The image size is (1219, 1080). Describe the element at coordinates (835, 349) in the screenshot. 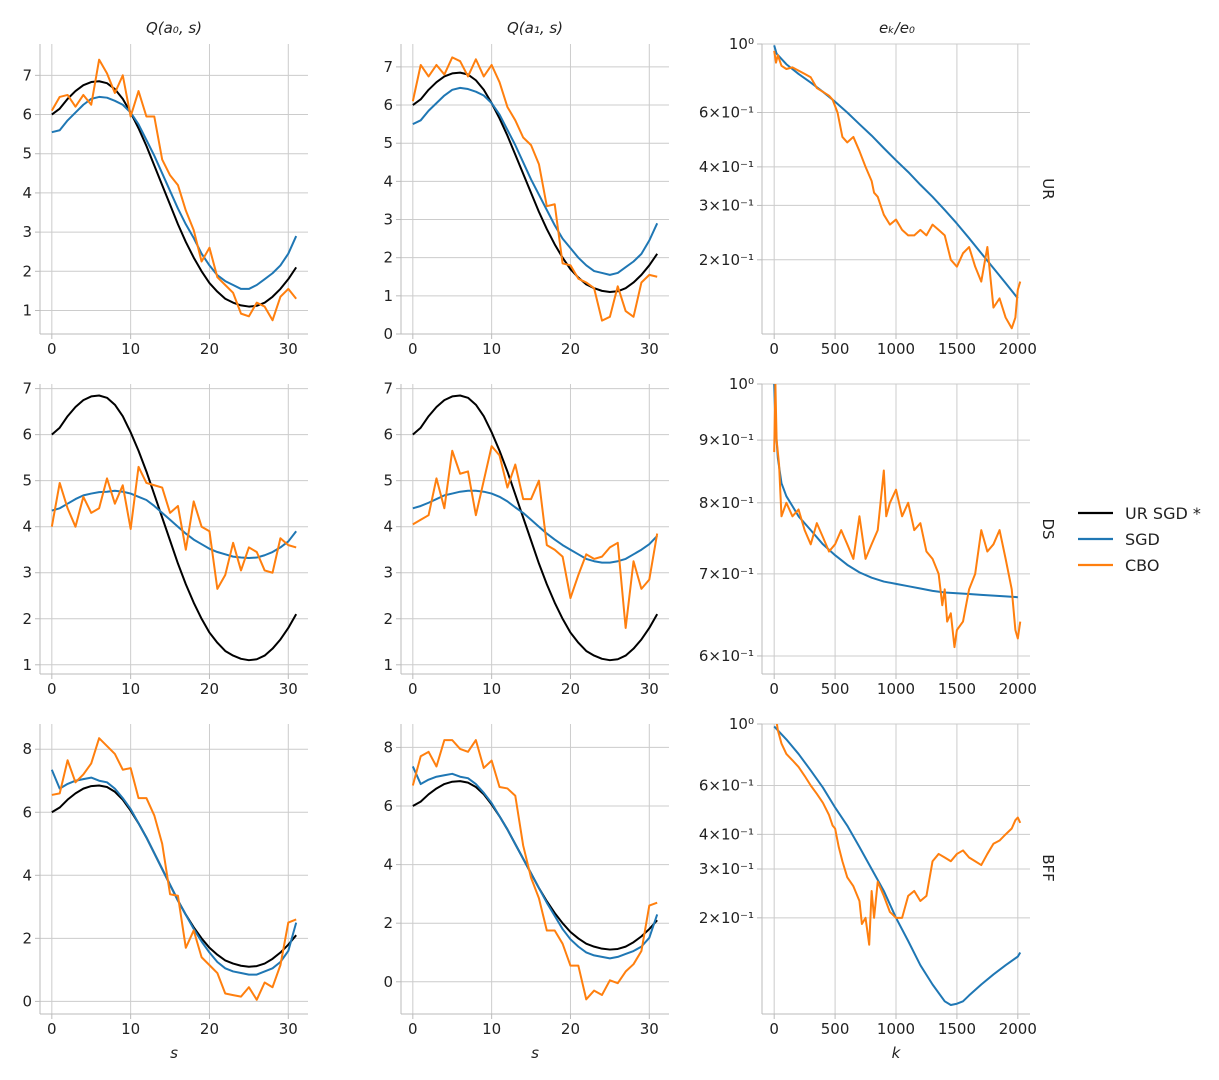

I see `x-tick-label: 500` at that location.